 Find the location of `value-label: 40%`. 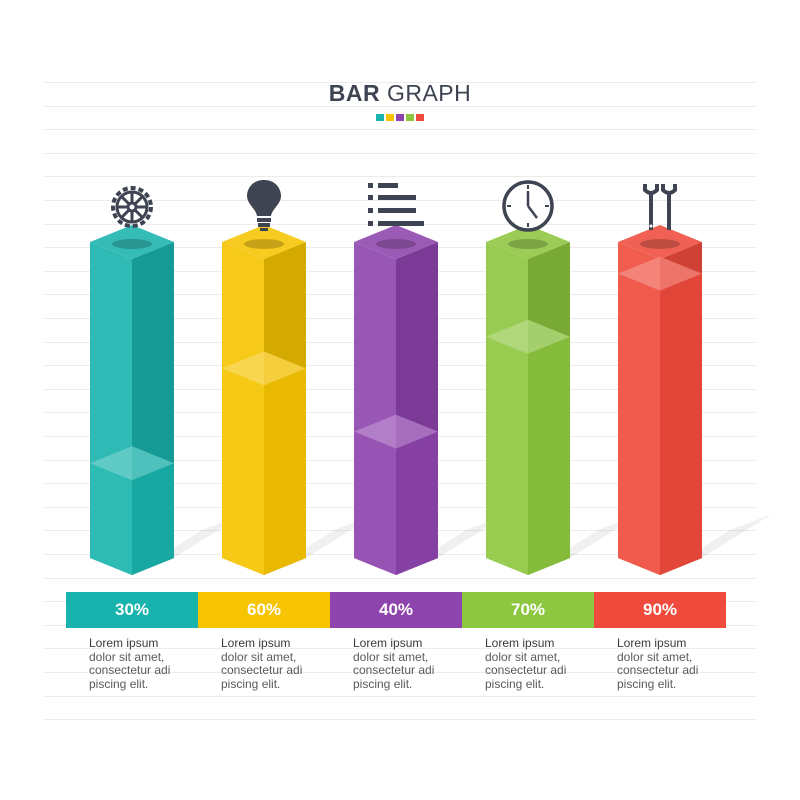

value-label: 40% is located at coordinates (396, 610).